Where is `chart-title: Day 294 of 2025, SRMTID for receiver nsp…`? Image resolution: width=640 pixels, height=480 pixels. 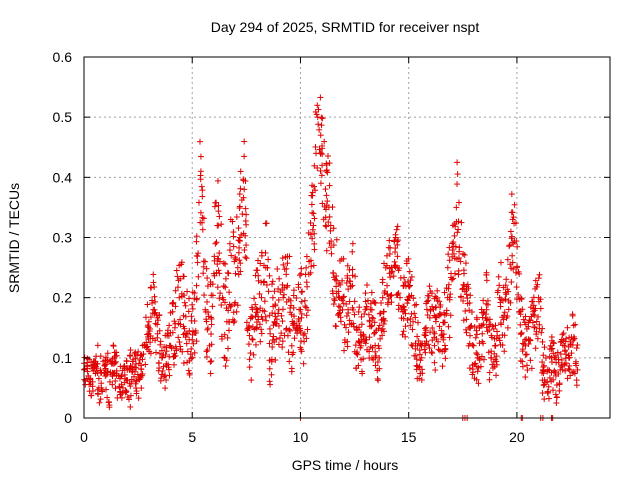 chart-title: Day 294 of 2025, SRMTID for receiver nsp… is located at coordinates (345, 27).